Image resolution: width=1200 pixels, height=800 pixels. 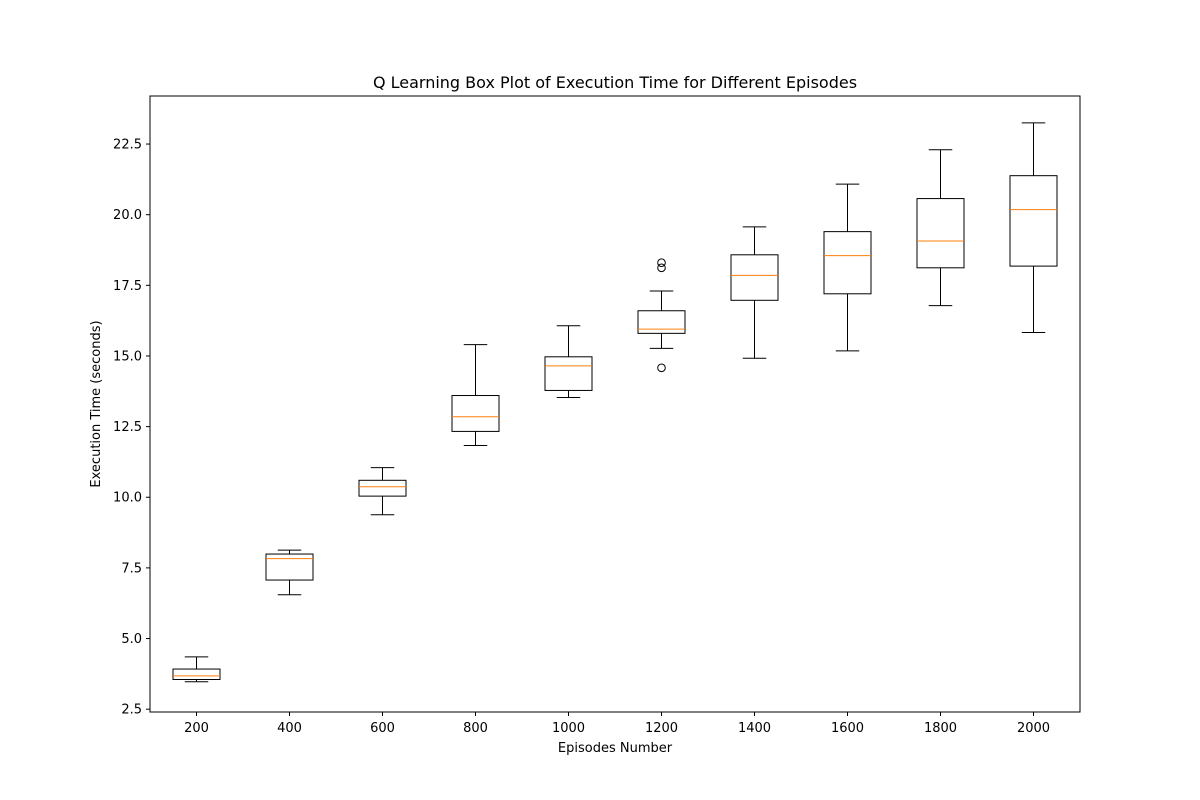 What do you see at coordinates (96, 403) in the screenshot?
I see `y-axis-label: Execution Time (seconds)` at bounding box center [96, 403].